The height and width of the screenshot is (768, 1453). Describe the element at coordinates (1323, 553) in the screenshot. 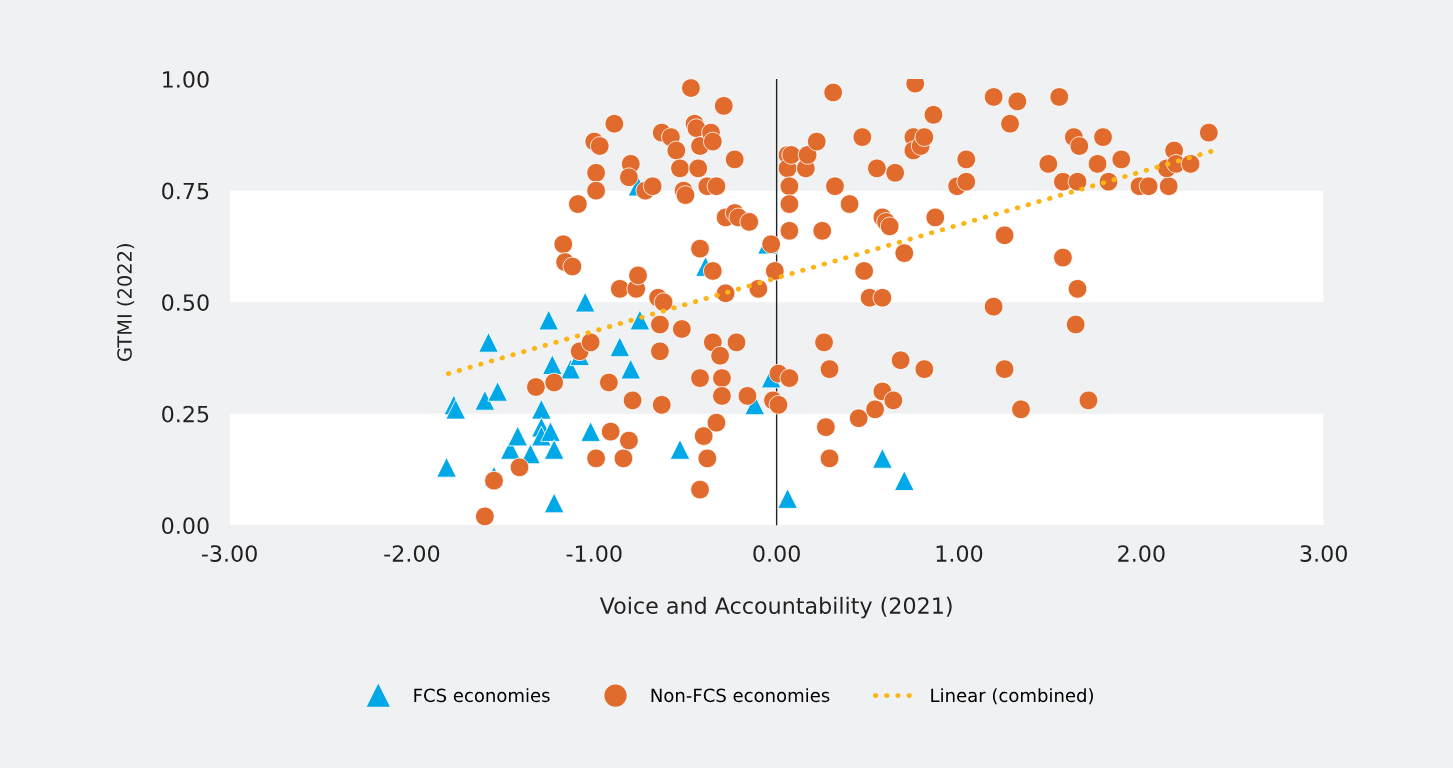

I see `x-tick-label: 3.00` at that location.